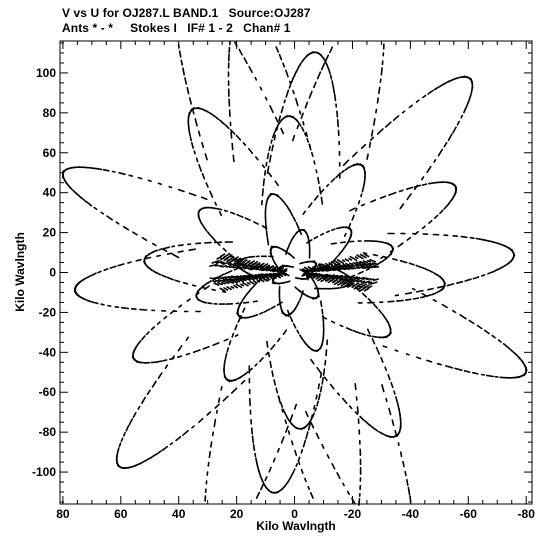 This screenshot has width=540, height=541. I want to click on y-tick-labels: 100 80 60 40 20 0 -20 -40 -60 -80 -100, so click(44, 272).